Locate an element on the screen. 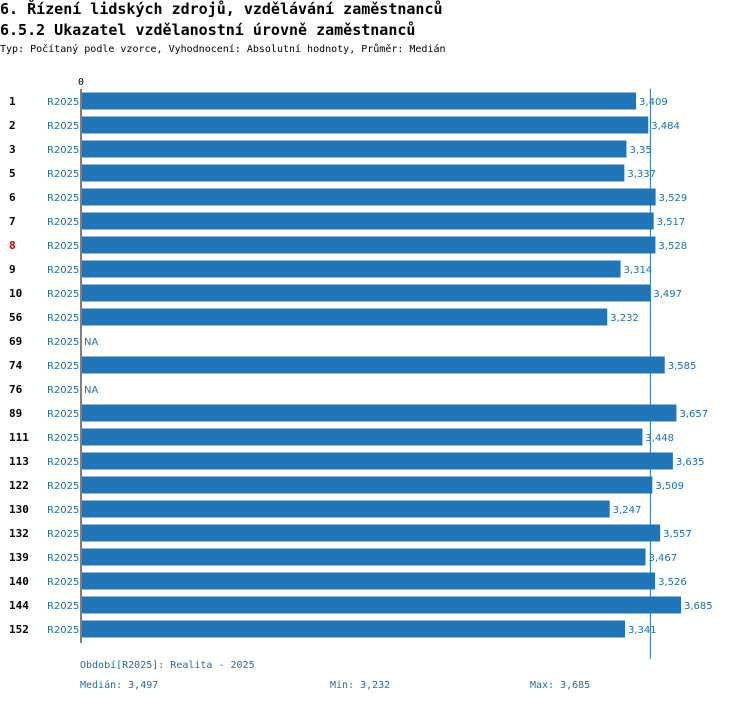  row-id-label: 8 is located at coordinates (12, 245).